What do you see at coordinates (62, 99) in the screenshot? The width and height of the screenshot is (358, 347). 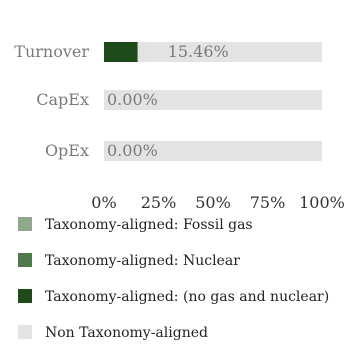 I see `category-label-capex: CapEx` at bounding box center [62, 99].